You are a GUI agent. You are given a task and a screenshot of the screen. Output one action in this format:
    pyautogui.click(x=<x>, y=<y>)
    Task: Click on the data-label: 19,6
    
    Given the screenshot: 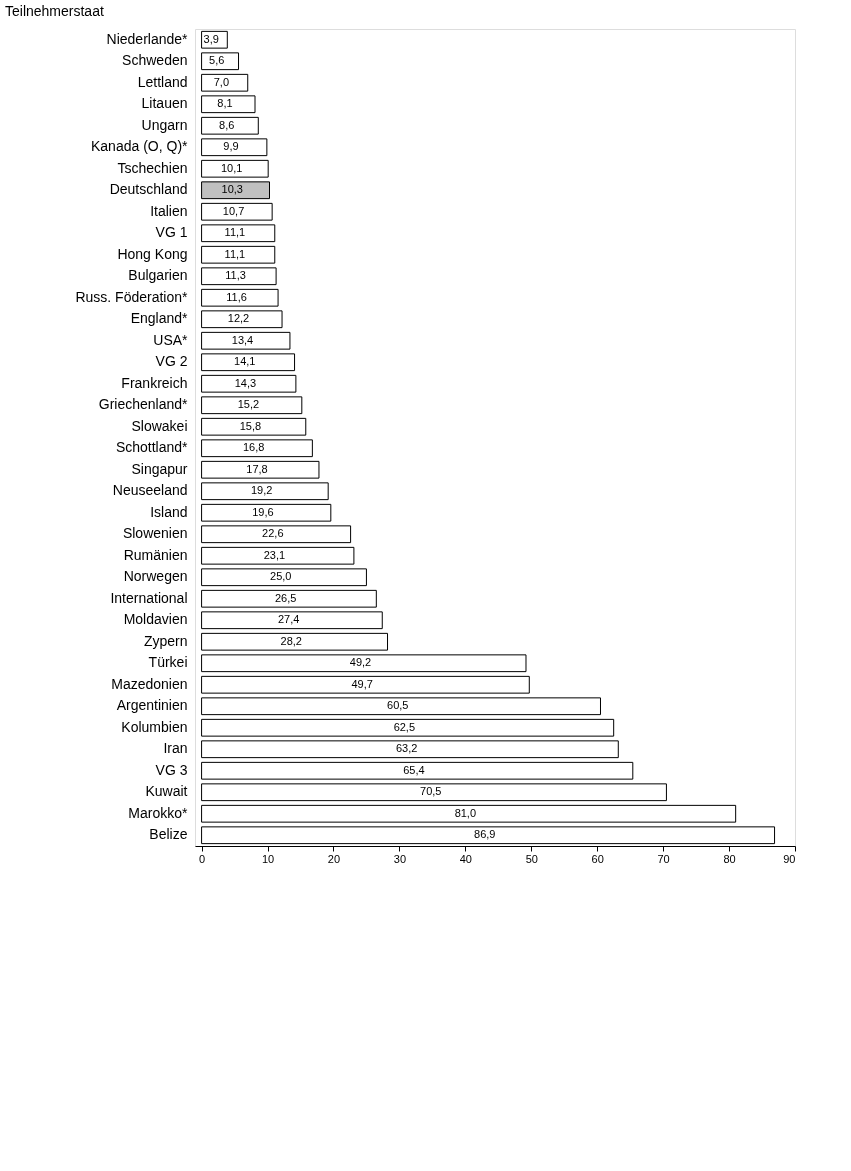 What is the action you would take?
    pyautogui.click(x=263, y=511)
    